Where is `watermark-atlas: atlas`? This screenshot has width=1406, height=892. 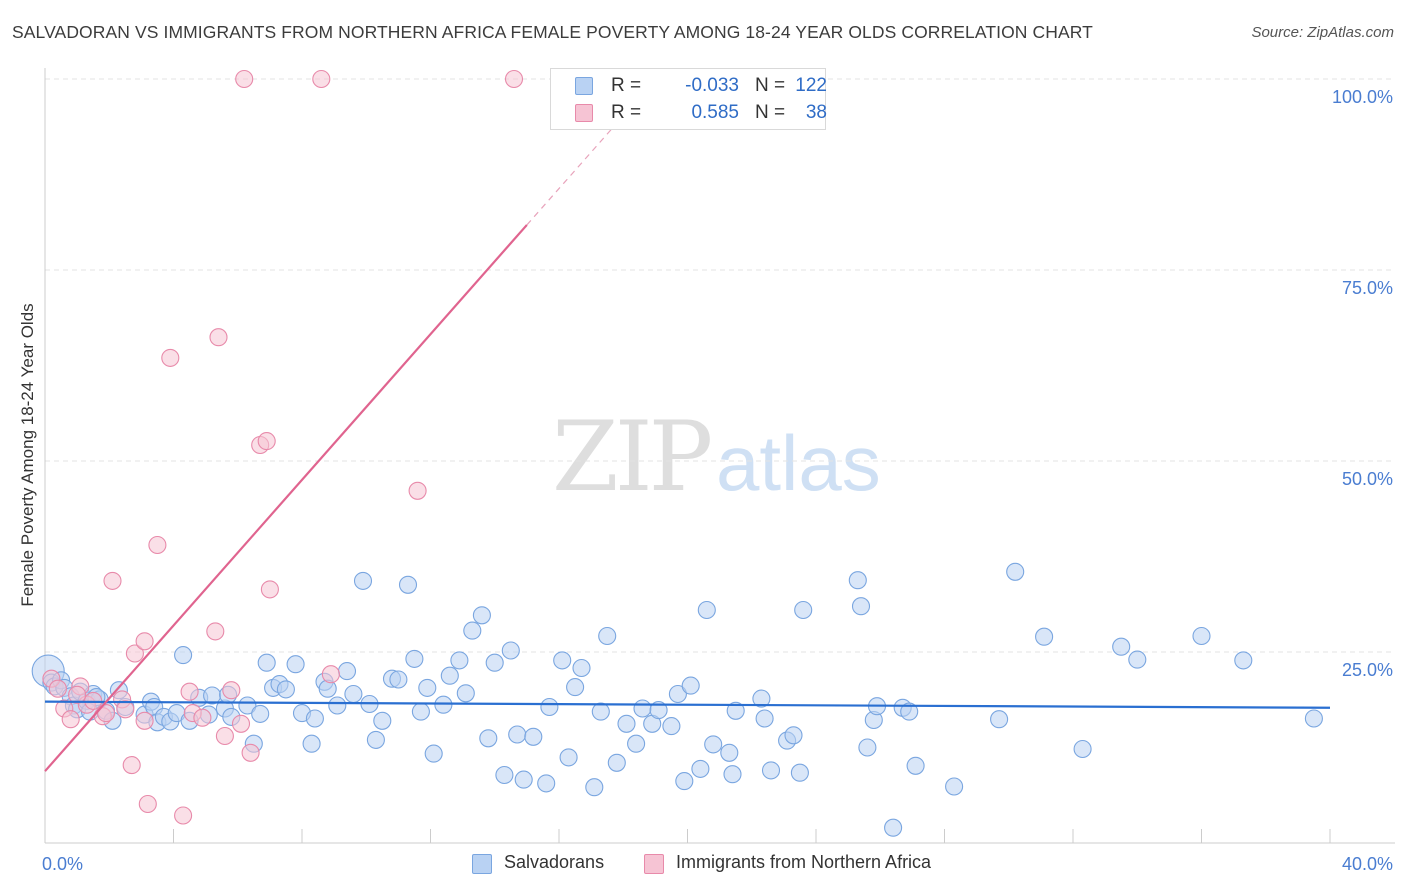 watermark-atlas: atlas is located at coordinates (798, 463).